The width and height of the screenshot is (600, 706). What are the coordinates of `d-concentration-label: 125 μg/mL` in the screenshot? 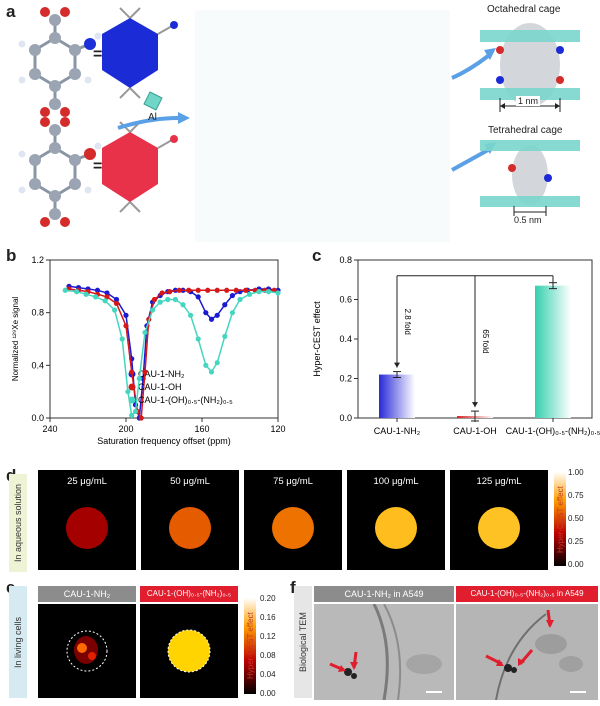 It's located at (499, 481).